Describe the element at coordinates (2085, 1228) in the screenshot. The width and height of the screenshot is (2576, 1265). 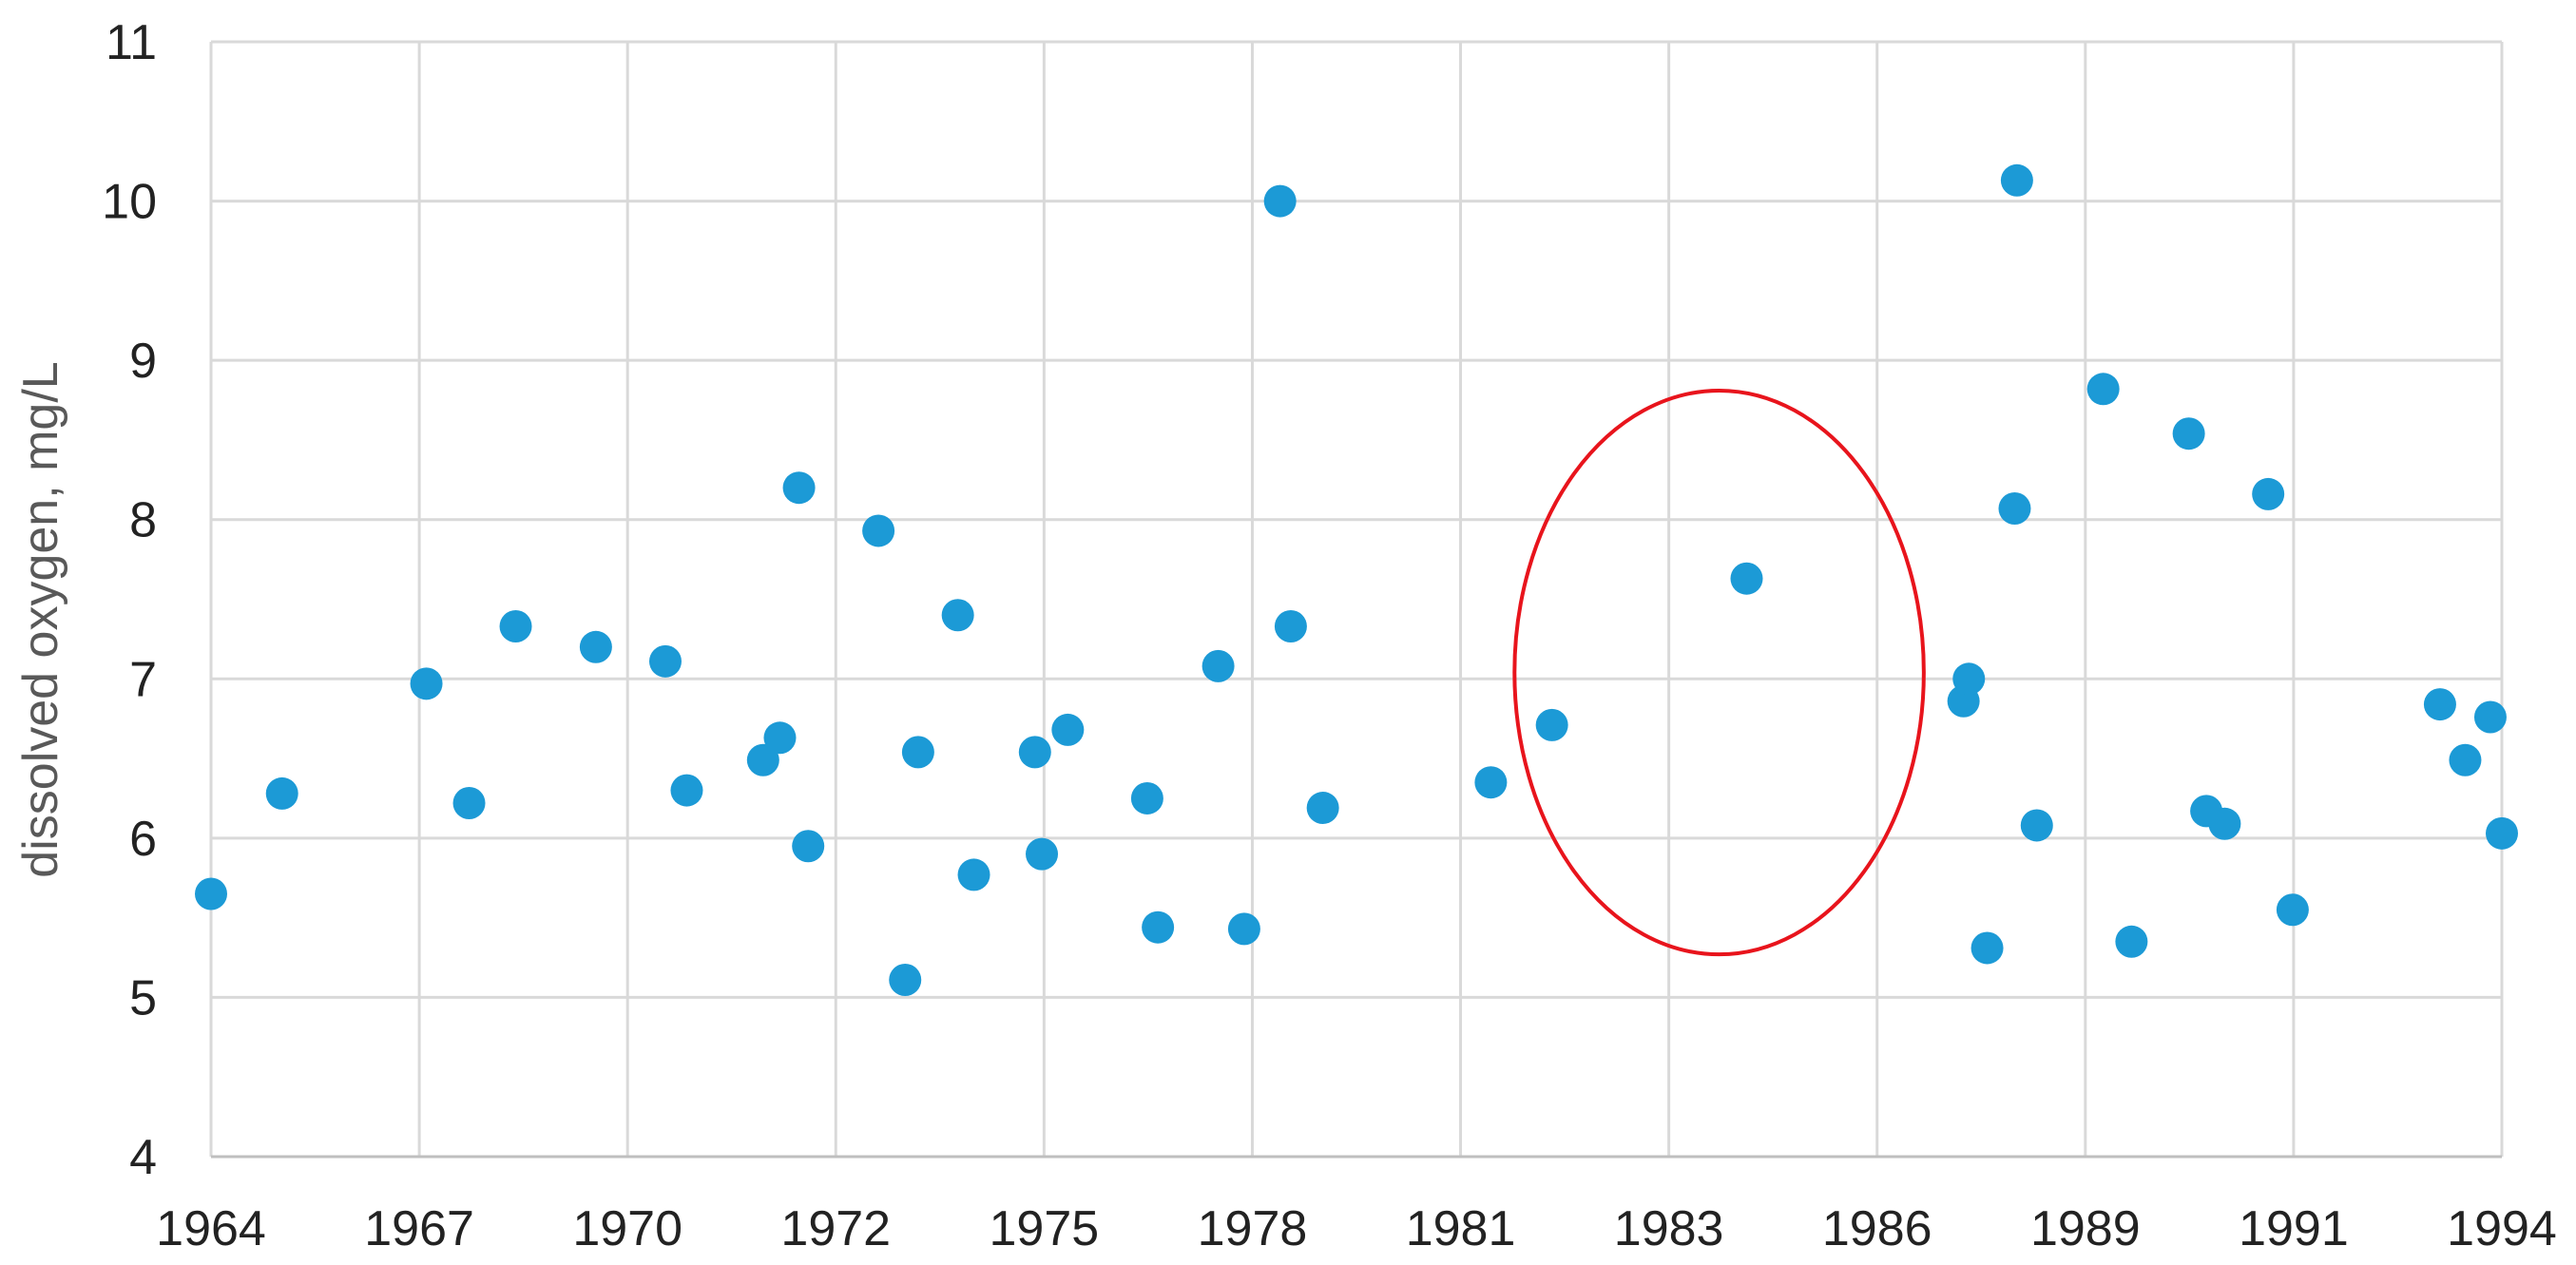
I see `x-tick-label: 1989` at that location.